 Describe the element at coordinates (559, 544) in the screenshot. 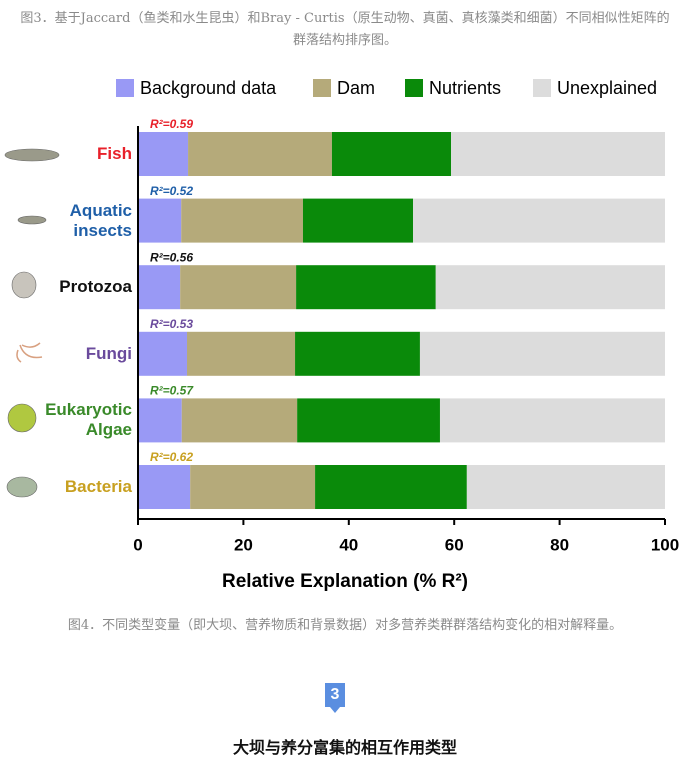

I see `x-tick-label: 80` at that location.